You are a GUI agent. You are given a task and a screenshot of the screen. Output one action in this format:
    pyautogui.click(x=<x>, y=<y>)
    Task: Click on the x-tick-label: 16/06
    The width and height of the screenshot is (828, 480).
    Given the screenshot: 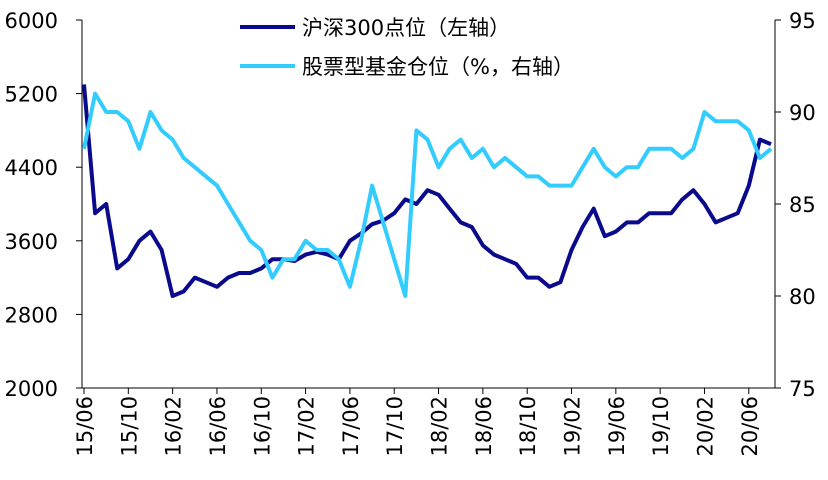 What is the action you would take?
    pyautogui.click(x=218, y=426)
    